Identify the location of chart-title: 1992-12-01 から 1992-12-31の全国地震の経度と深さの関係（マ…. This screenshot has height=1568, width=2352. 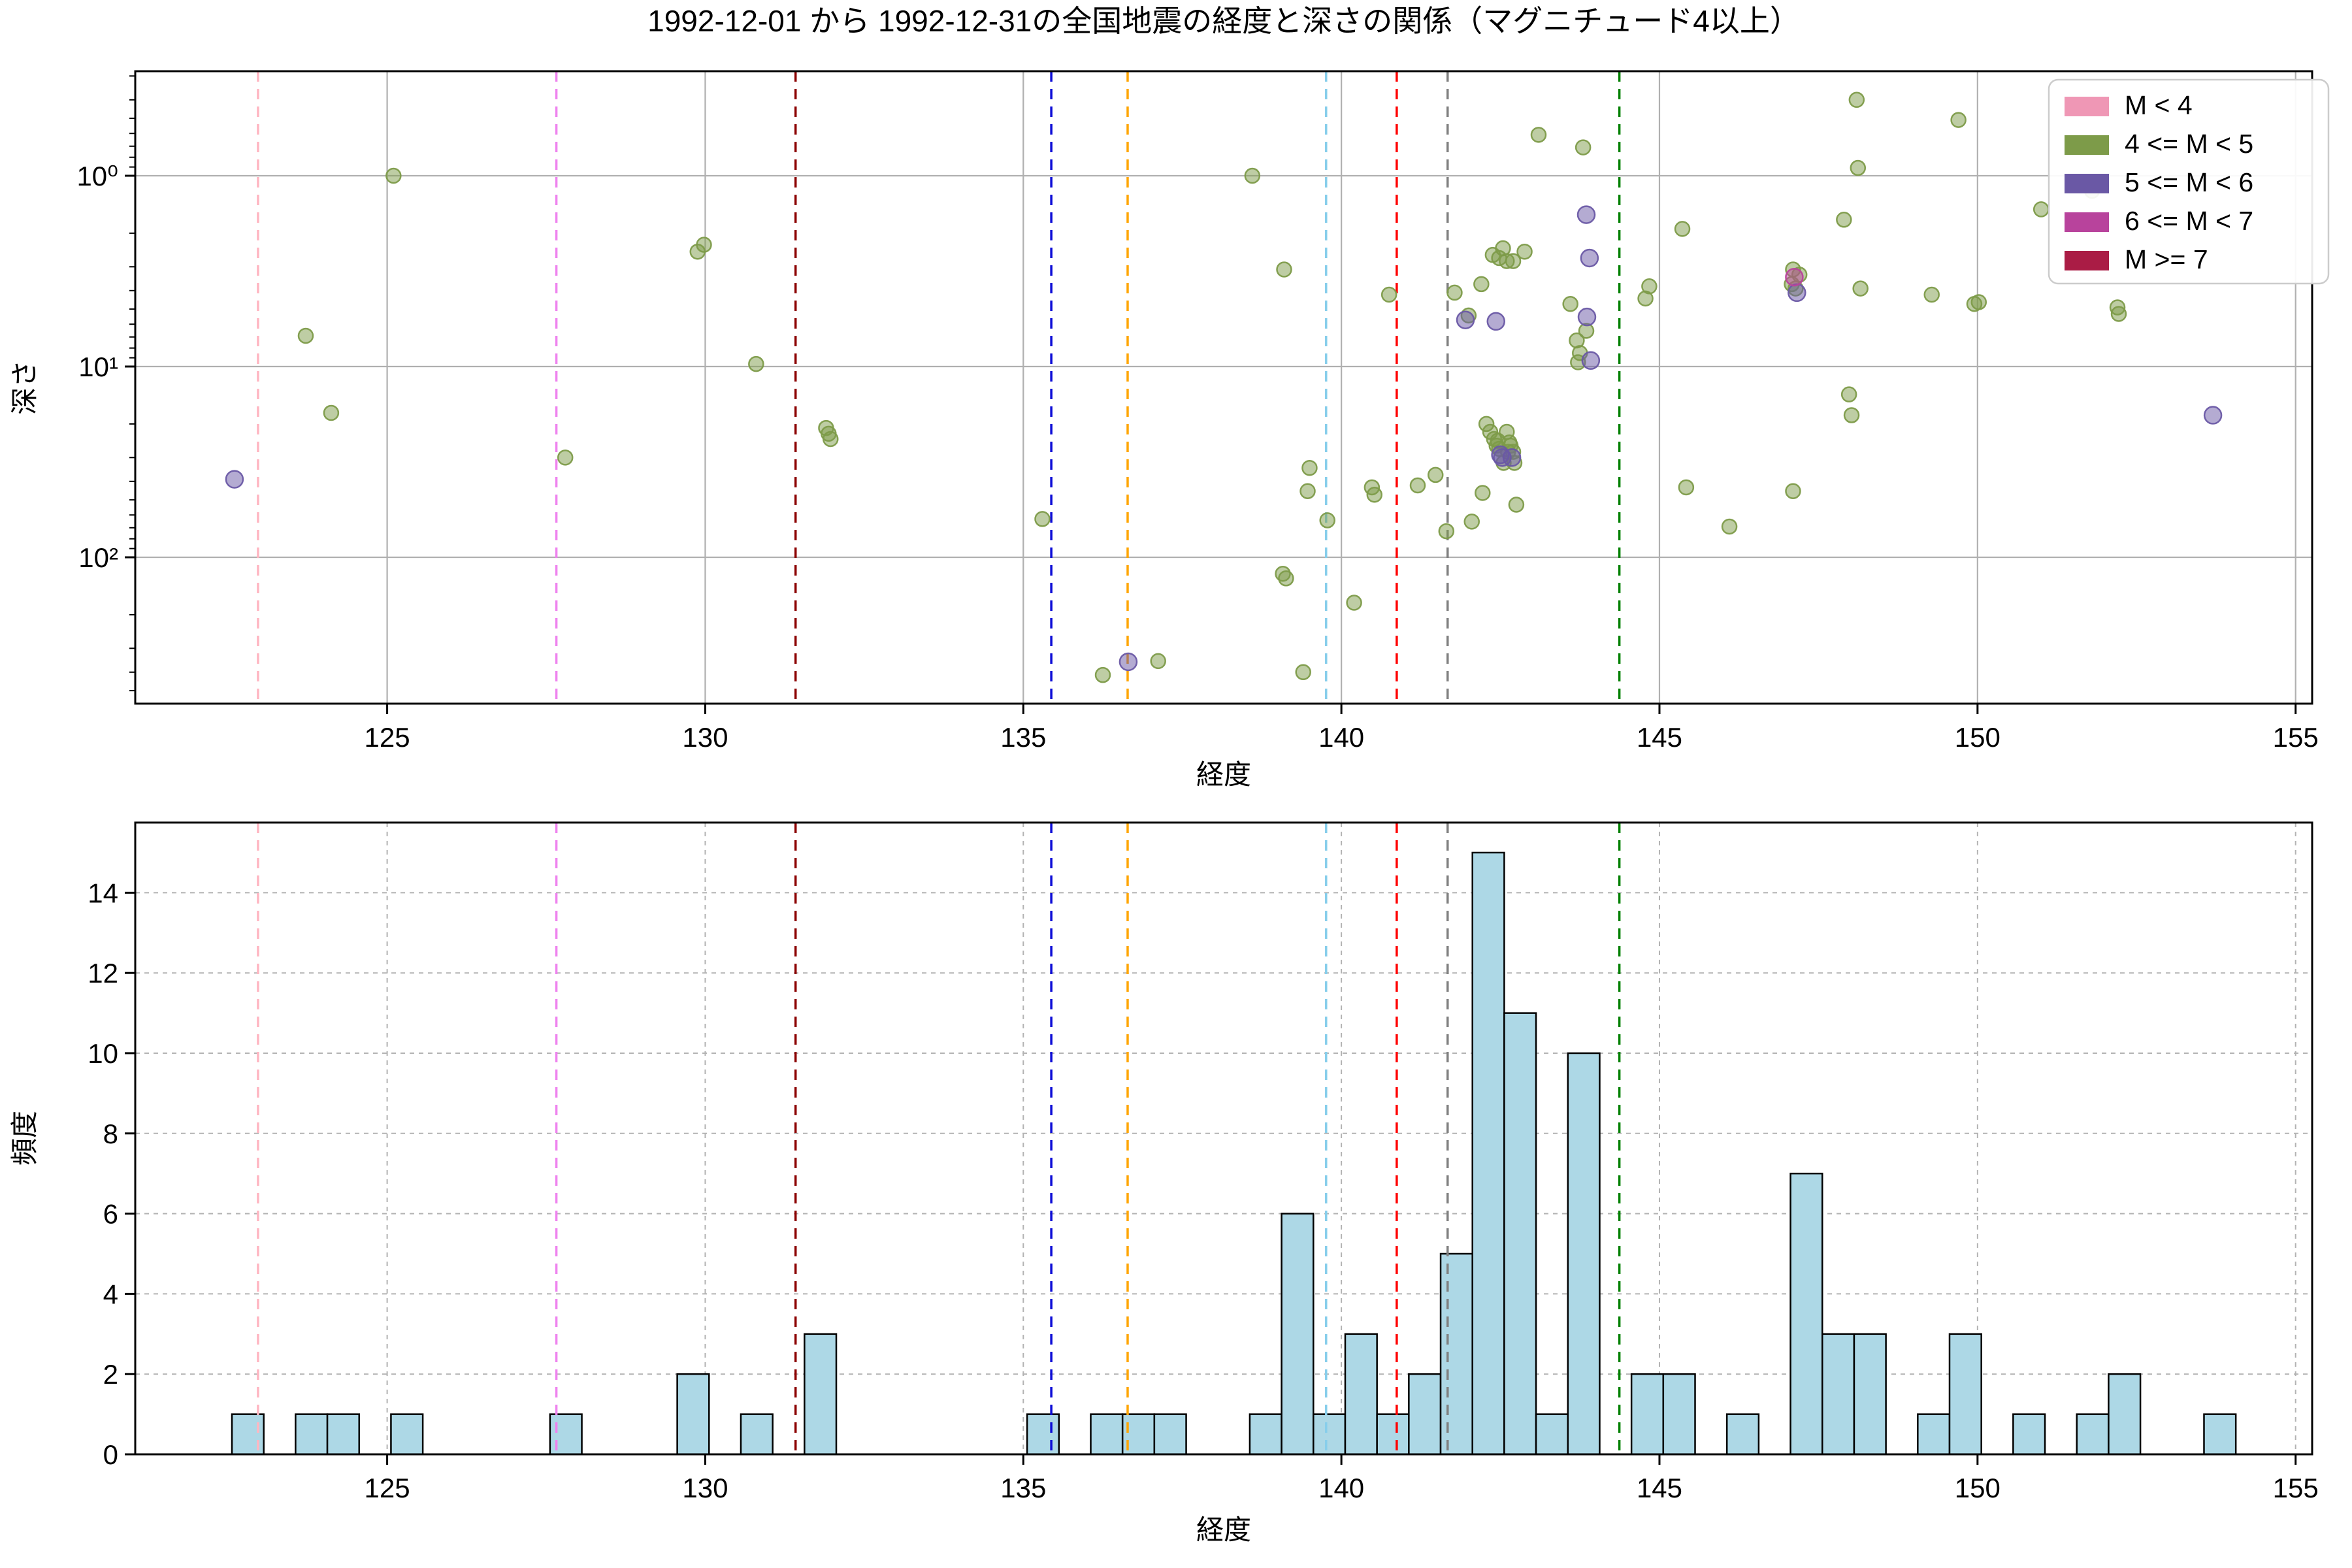
(1223, 21).